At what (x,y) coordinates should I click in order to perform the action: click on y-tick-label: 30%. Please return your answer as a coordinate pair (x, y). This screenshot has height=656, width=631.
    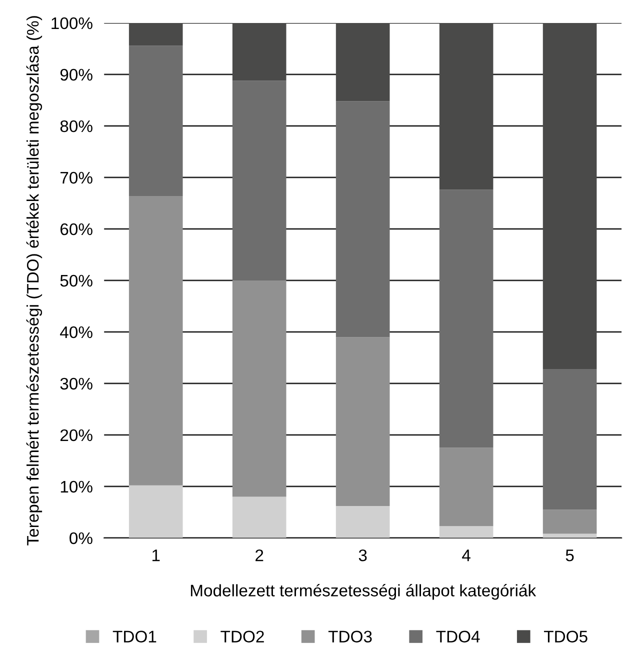
    Looking at the image, I should click on (76, 384).